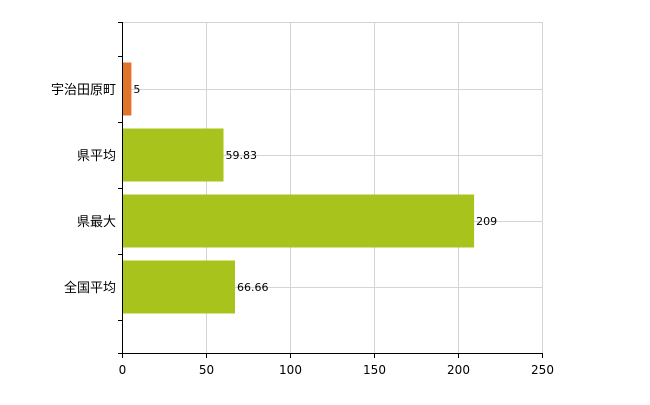  What do you see at coordinates (290, 370) in the screenshot?
I see `x-tick-label-100: 100` at bounding box center [290, 370].